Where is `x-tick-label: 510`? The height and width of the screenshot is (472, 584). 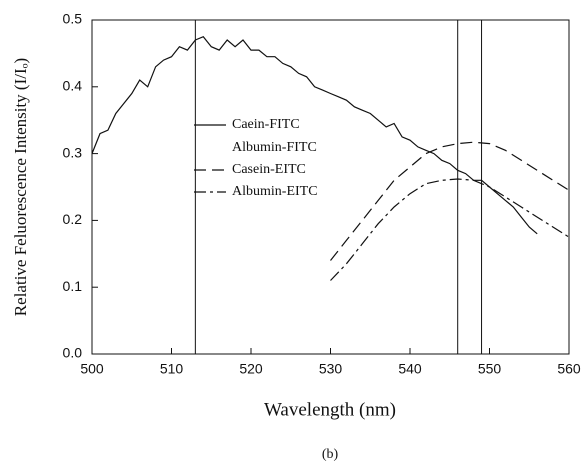
x-tick-label: 510 is located at coordinates (172, 369).